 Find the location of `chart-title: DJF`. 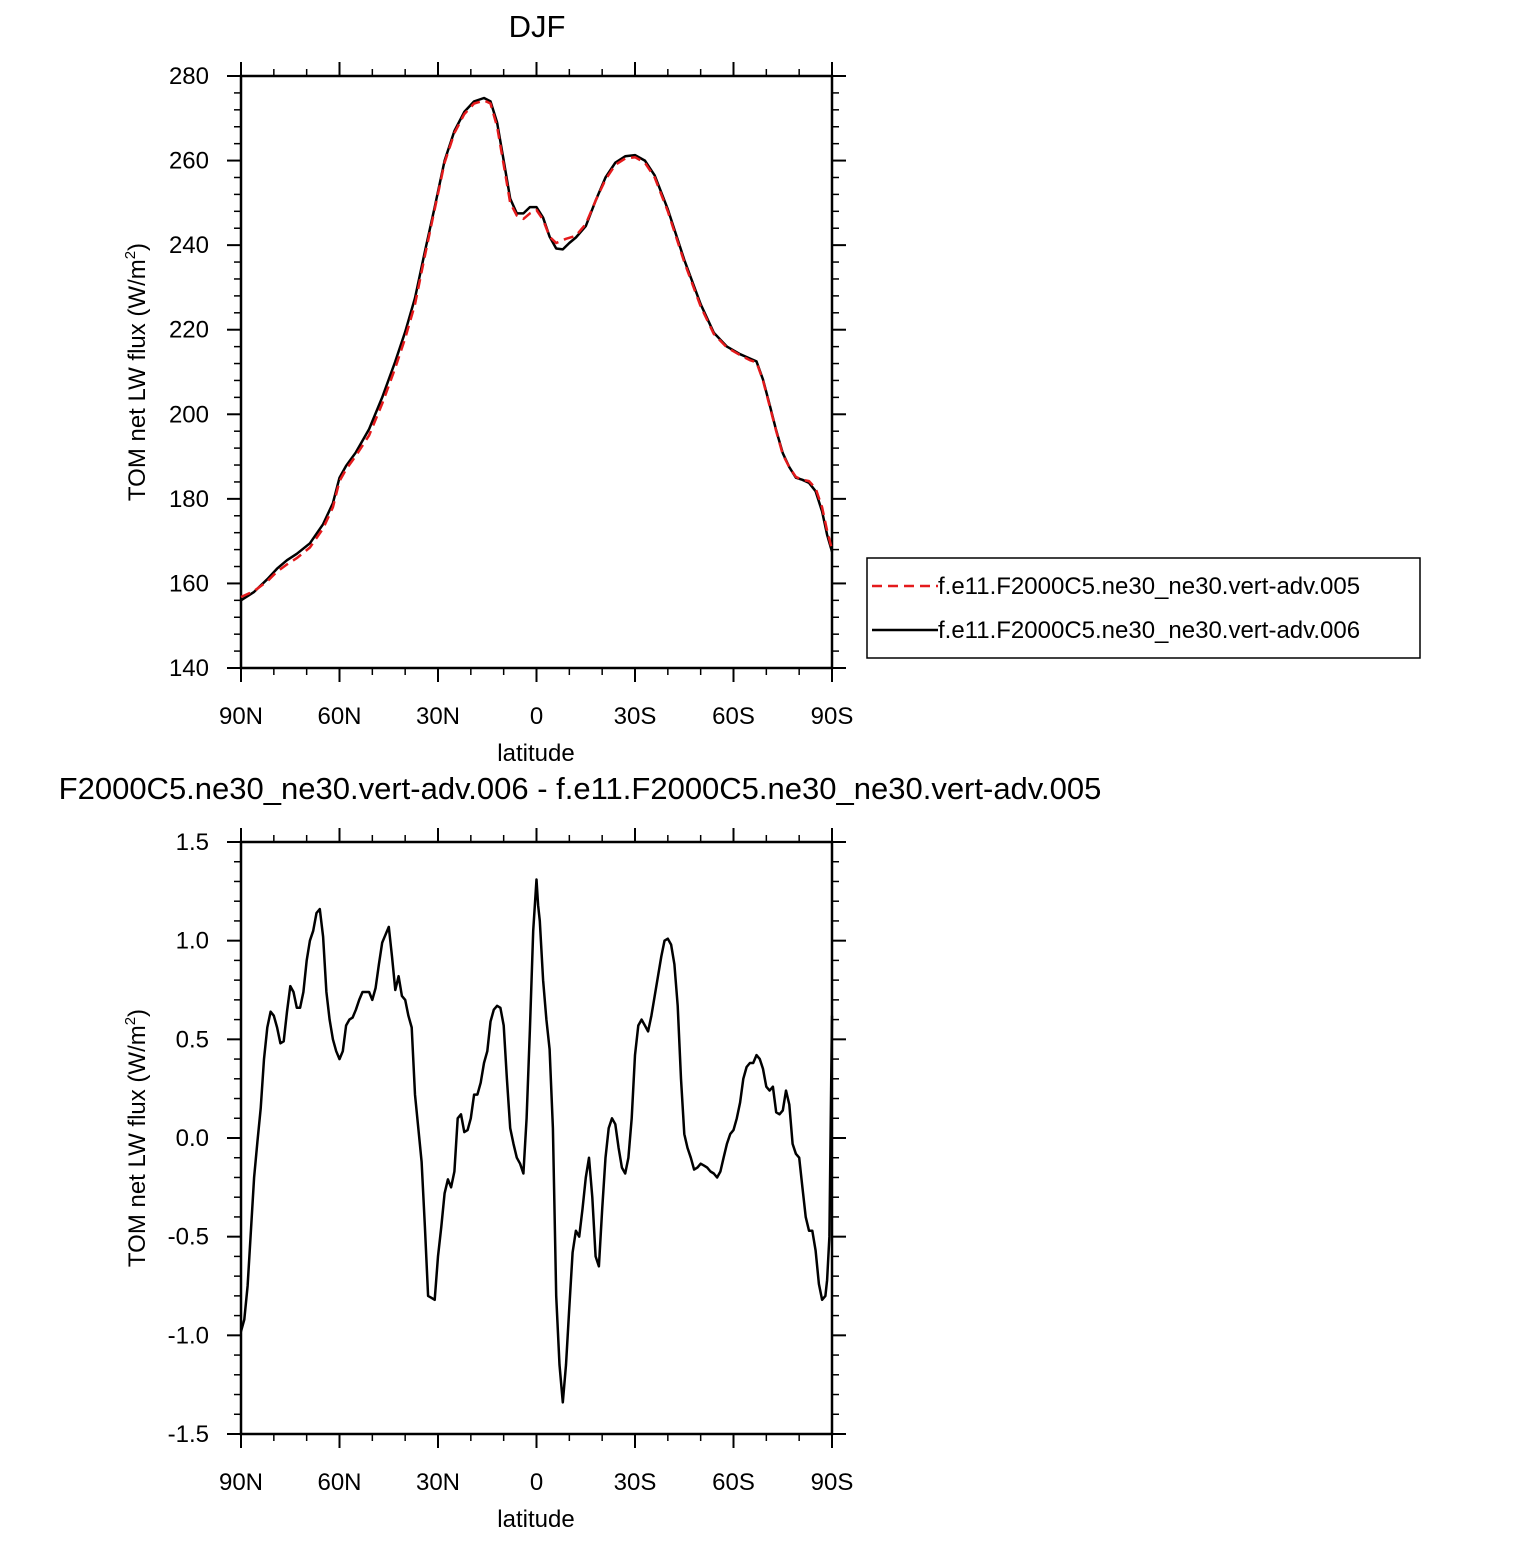

chart-title: DJF is located at coordinates (537, 26).